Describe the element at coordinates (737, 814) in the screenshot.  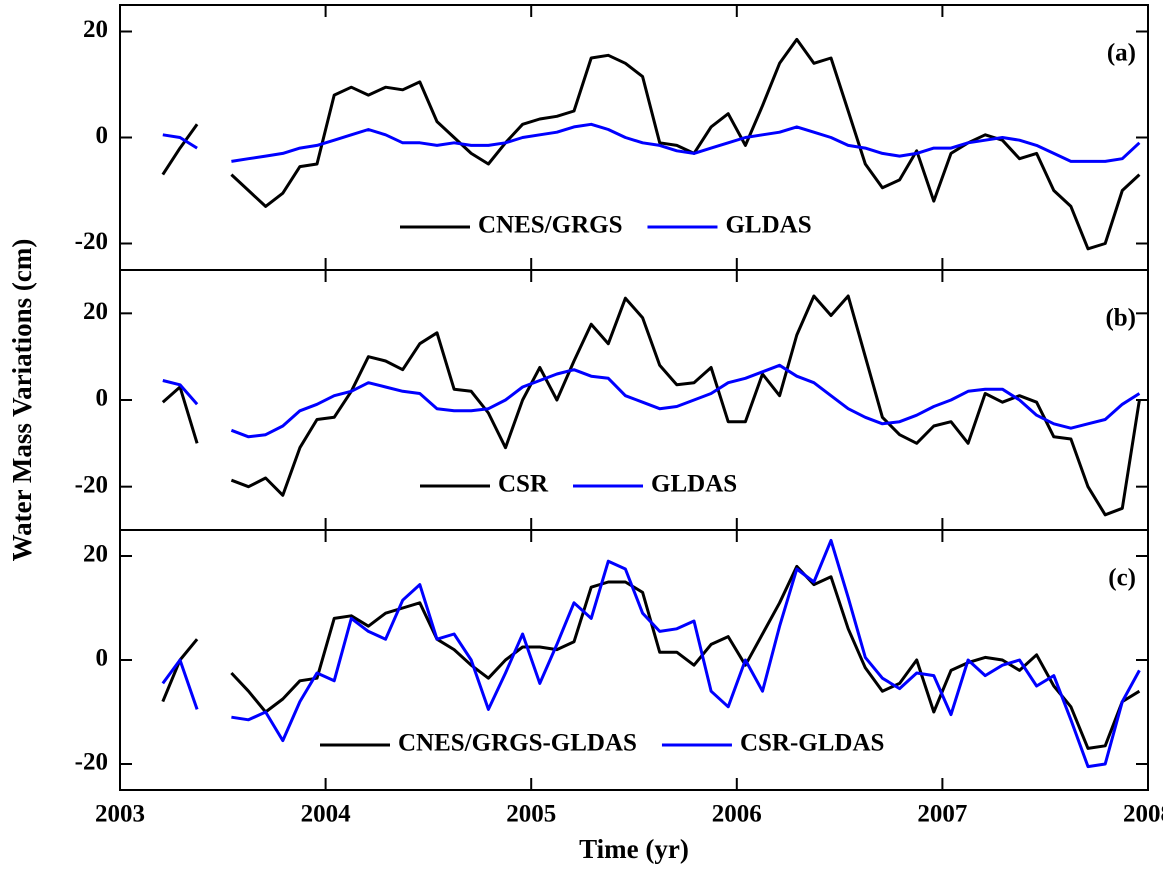
I see `x-tick-label: 2006` at that location.